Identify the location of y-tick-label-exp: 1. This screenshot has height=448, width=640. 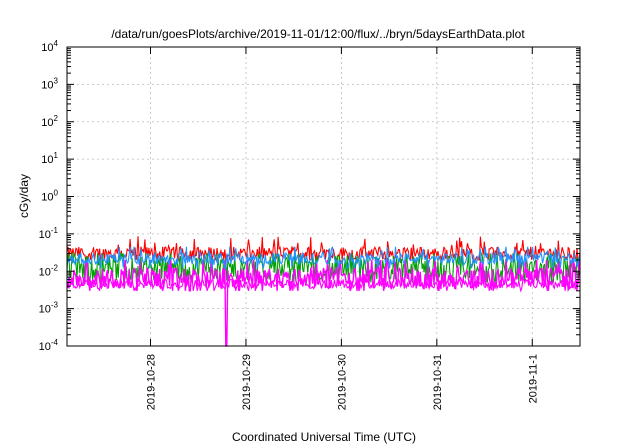
(56, 155).